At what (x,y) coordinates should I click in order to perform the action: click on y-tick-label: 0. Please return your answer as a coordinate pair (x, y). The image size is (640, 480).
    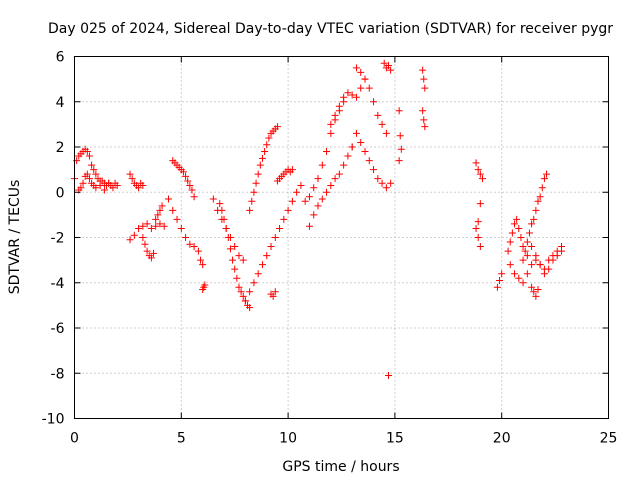
    Looking at the image, I should click on (60, 193).